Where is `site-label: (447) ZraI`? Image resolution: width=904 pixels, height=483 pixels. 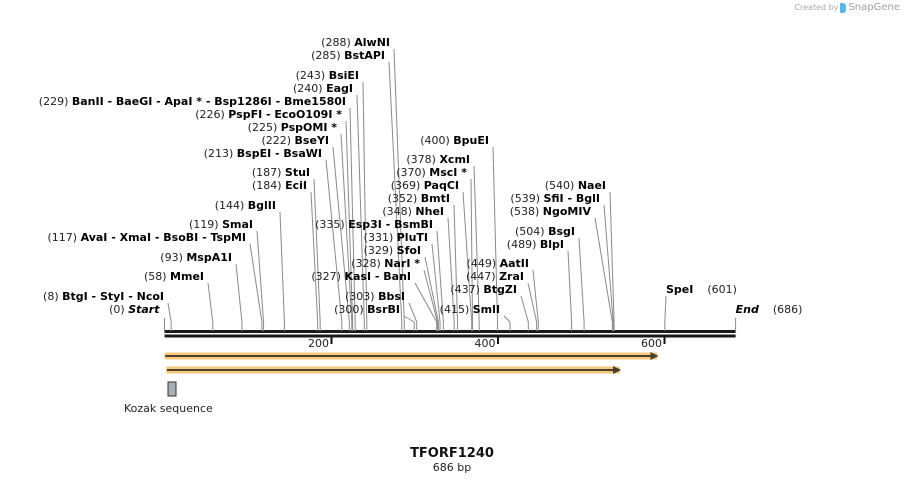 site-label: (447) ZraI is located at coordinates (495, 276).